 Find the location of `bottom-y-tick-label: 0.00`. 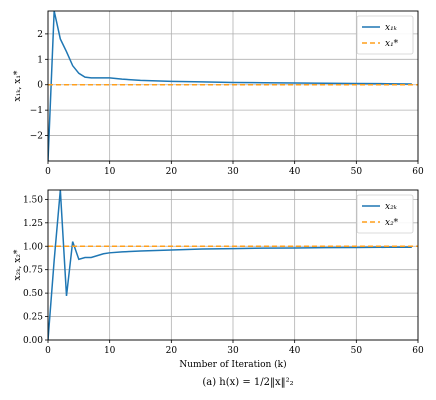

bottom-y-tick-label: 0.00 is located at coordinates (33, 341).